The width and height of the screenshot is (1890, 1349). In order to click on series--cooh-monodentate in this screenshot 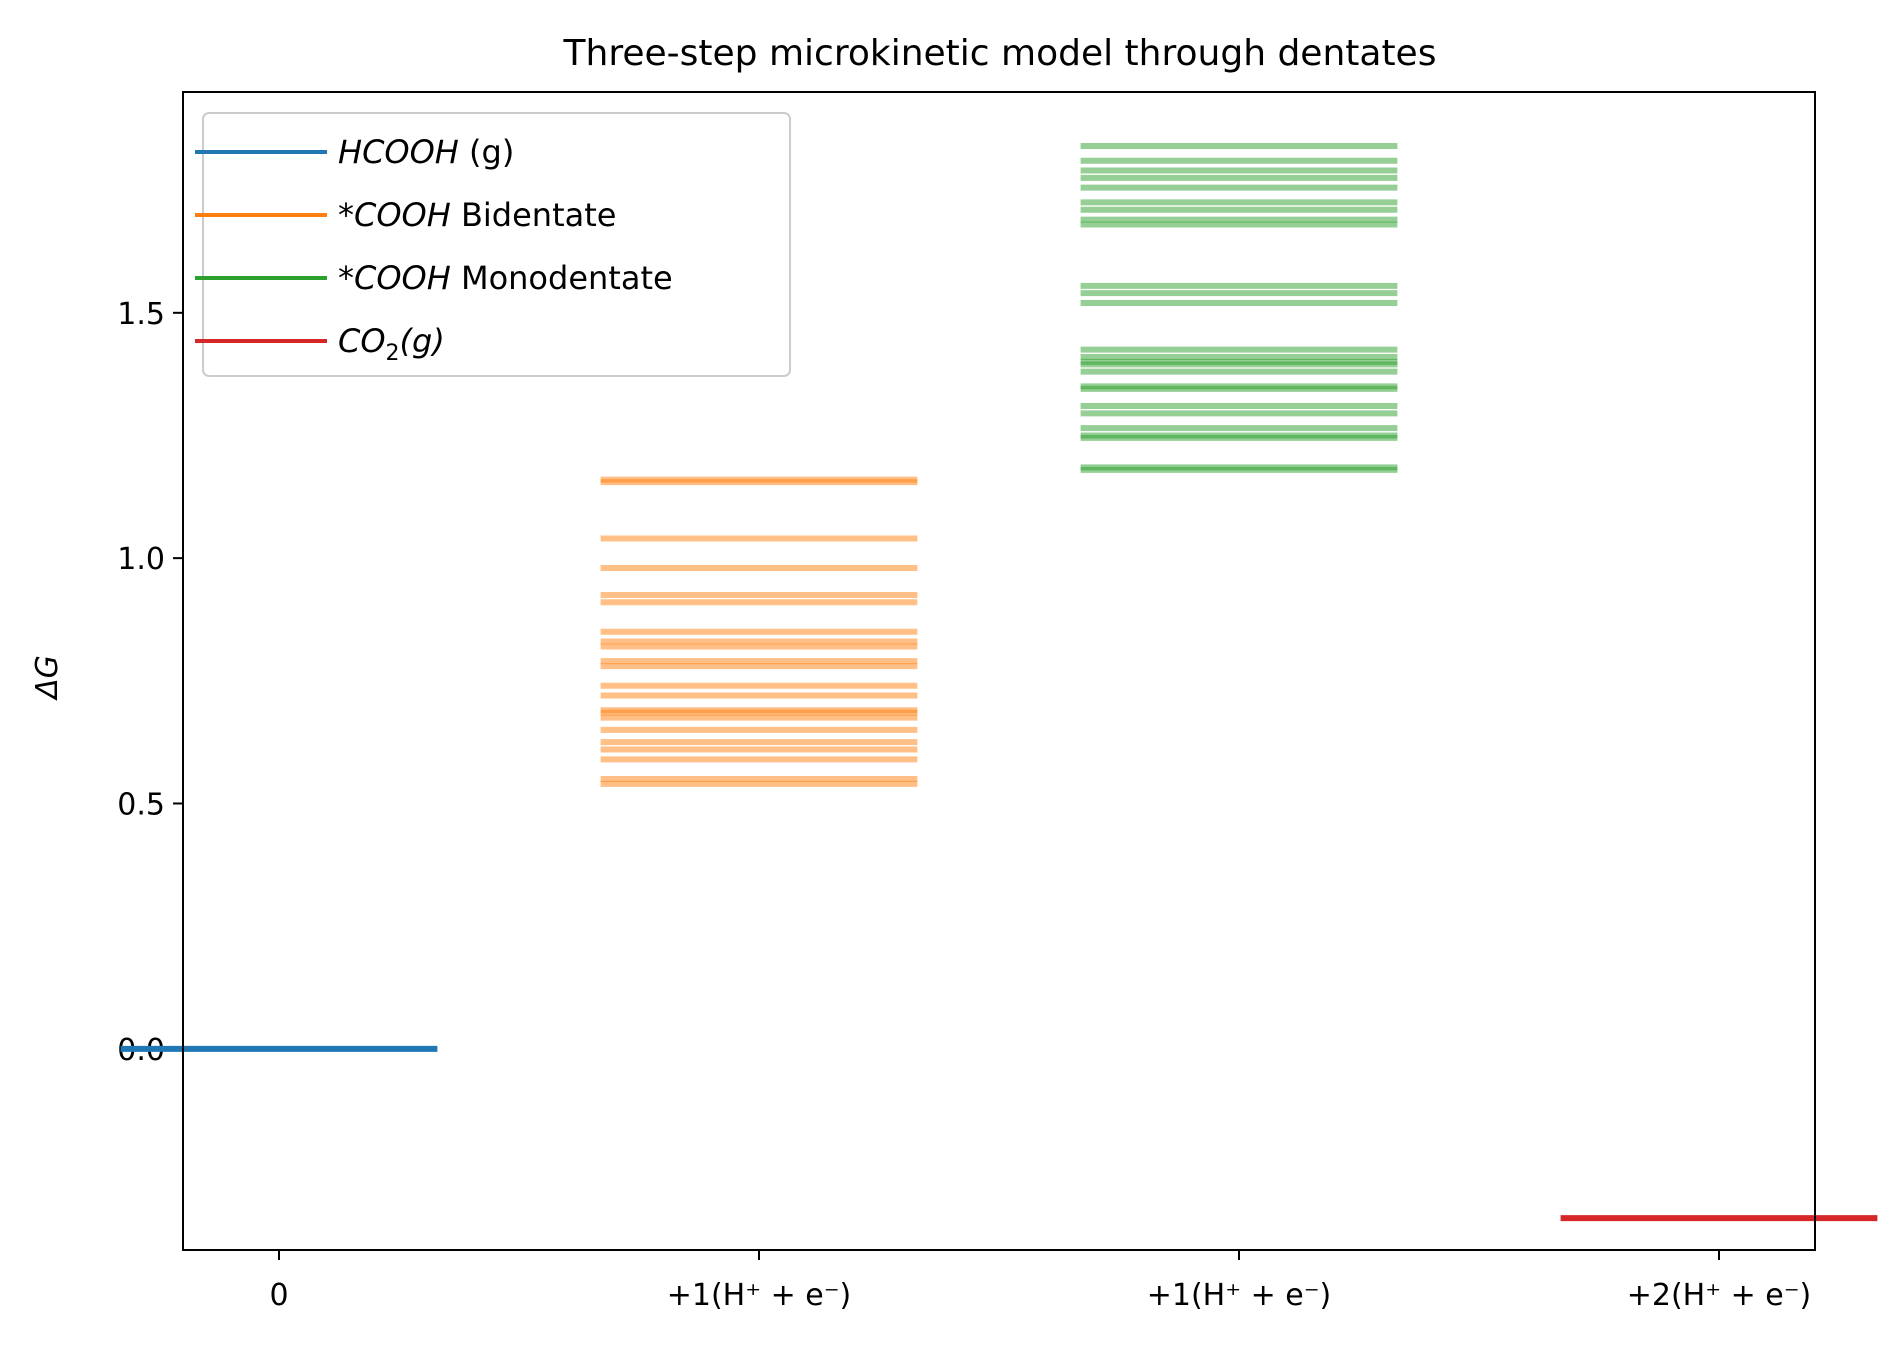, I will do `click(1239, 307)`.